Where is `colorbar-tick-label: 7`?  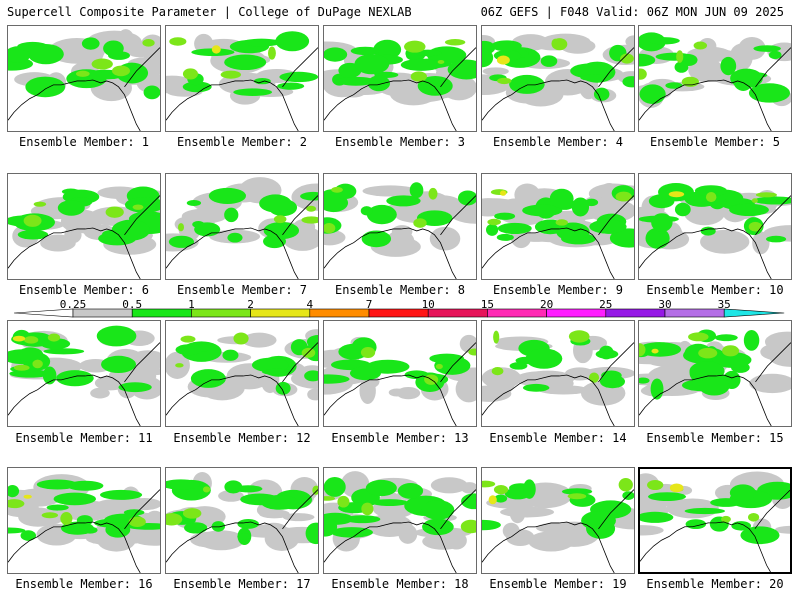
colorbar-tick-label: 7 is located at coordinates (369, 304).